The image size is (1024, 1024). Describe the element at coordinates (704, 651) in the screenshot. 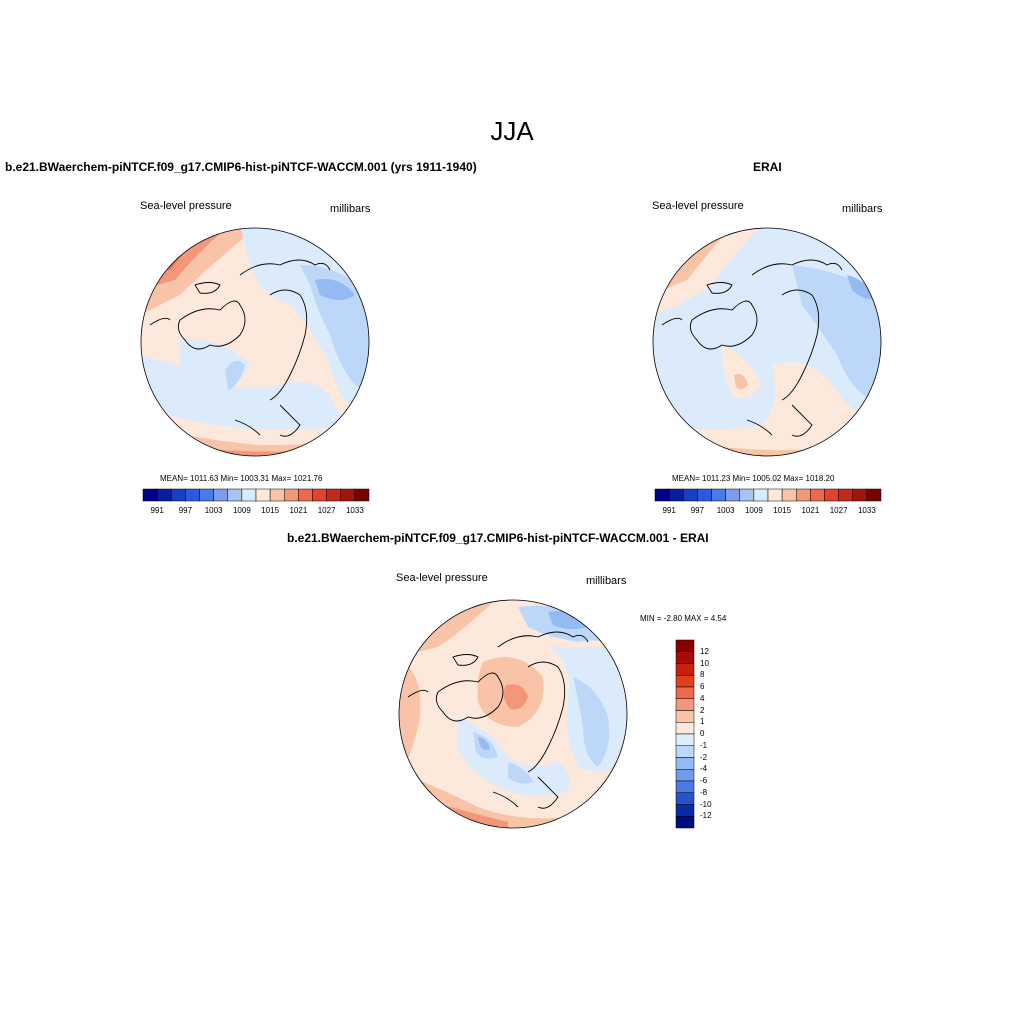

I see `colorbar-tick-label: 12` at that location.